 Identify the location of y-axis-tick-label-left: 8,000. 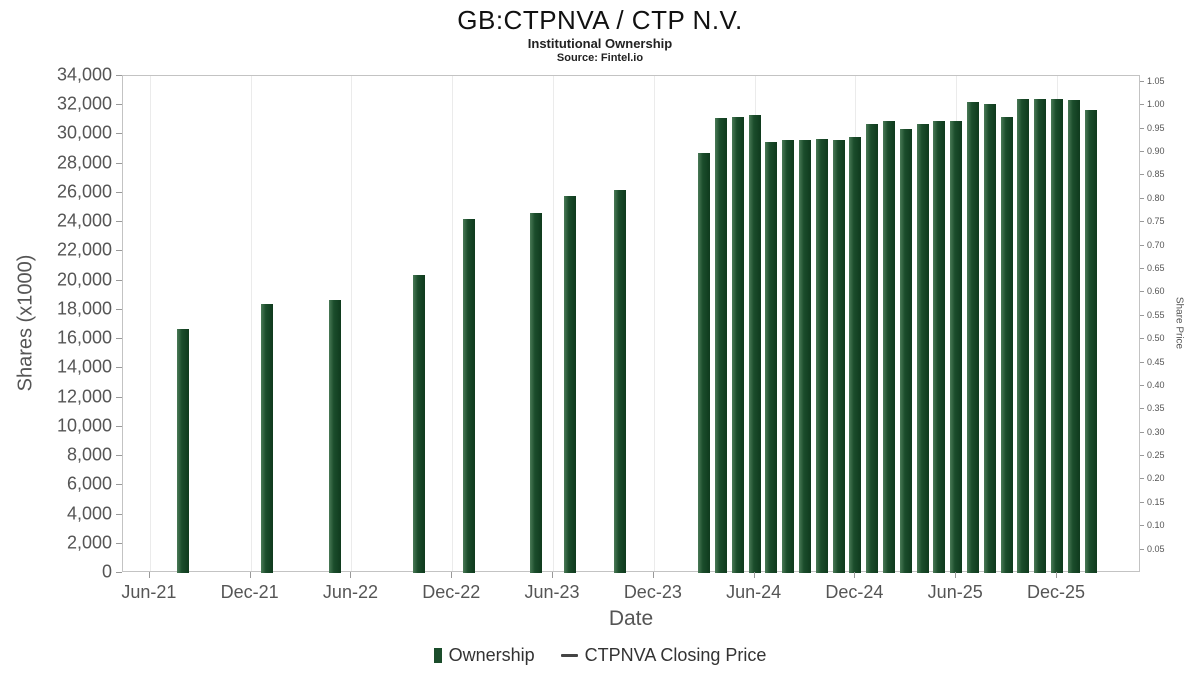
(89, 454).